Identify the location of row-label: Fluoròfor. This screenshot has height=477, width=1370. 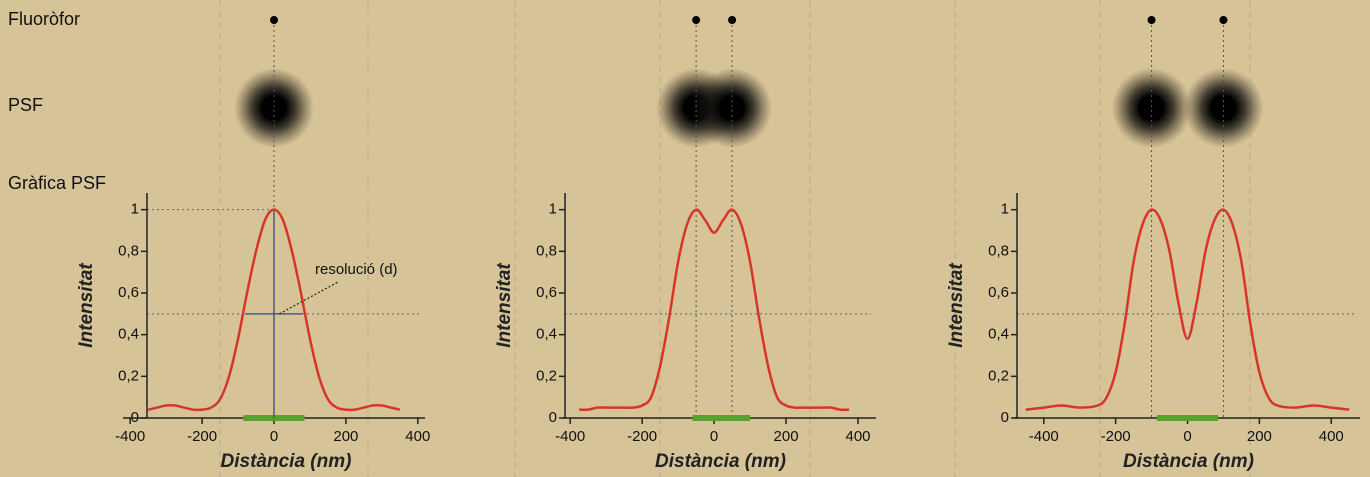
(44, 19).